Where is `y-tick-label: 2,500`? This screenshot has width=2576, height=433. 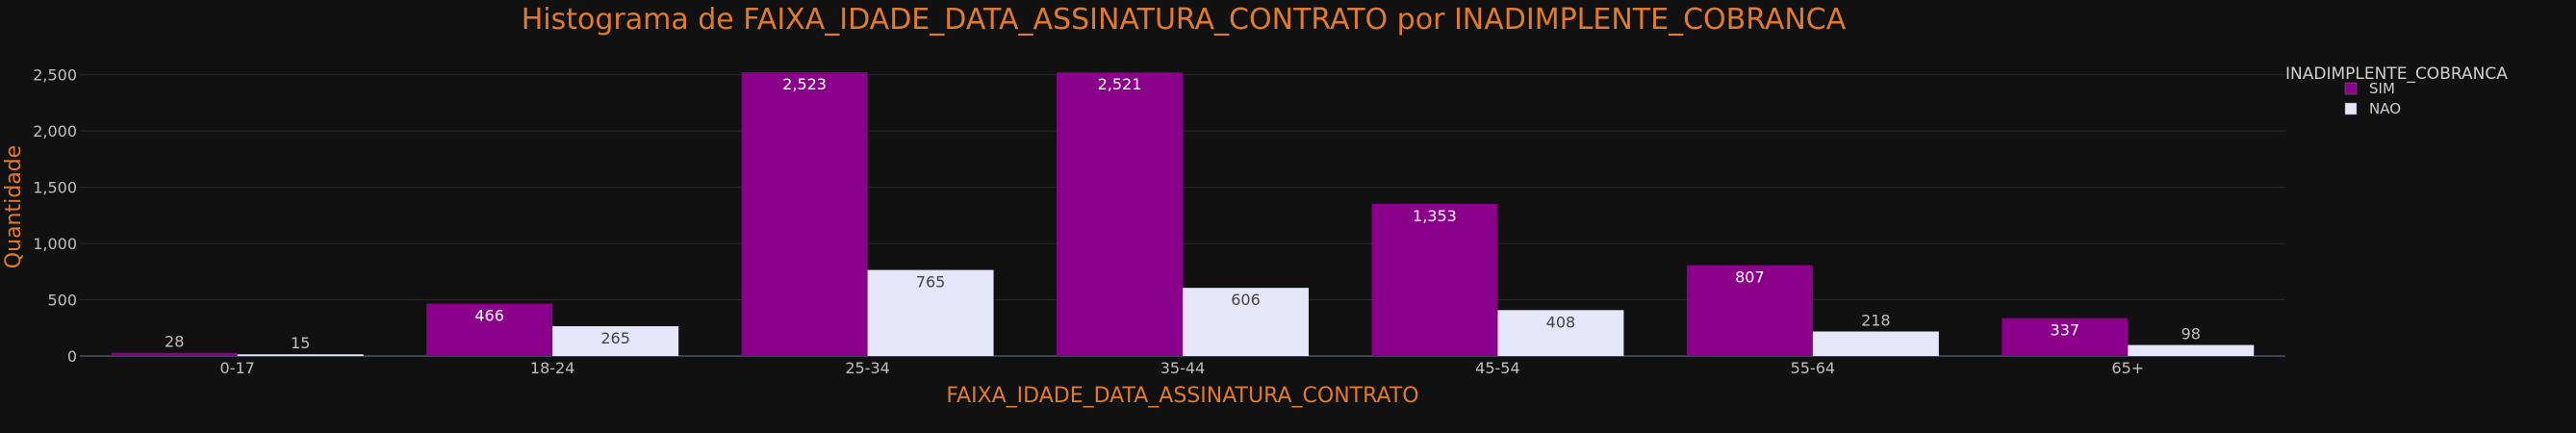
y-tick-label: 2,500 is located at coordinates (55, 75).